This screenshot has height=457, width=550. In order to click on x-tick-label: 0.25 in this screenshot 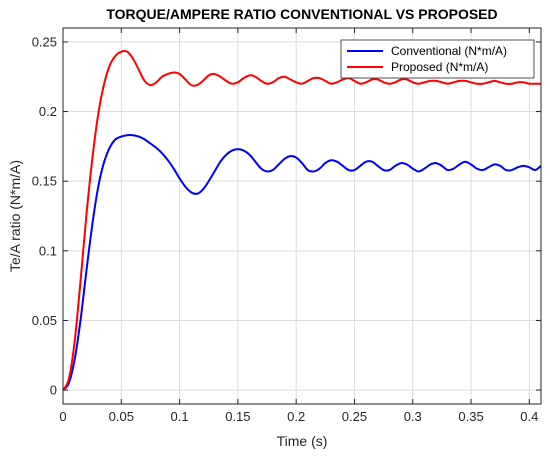, I will do `click(354, 416)`.